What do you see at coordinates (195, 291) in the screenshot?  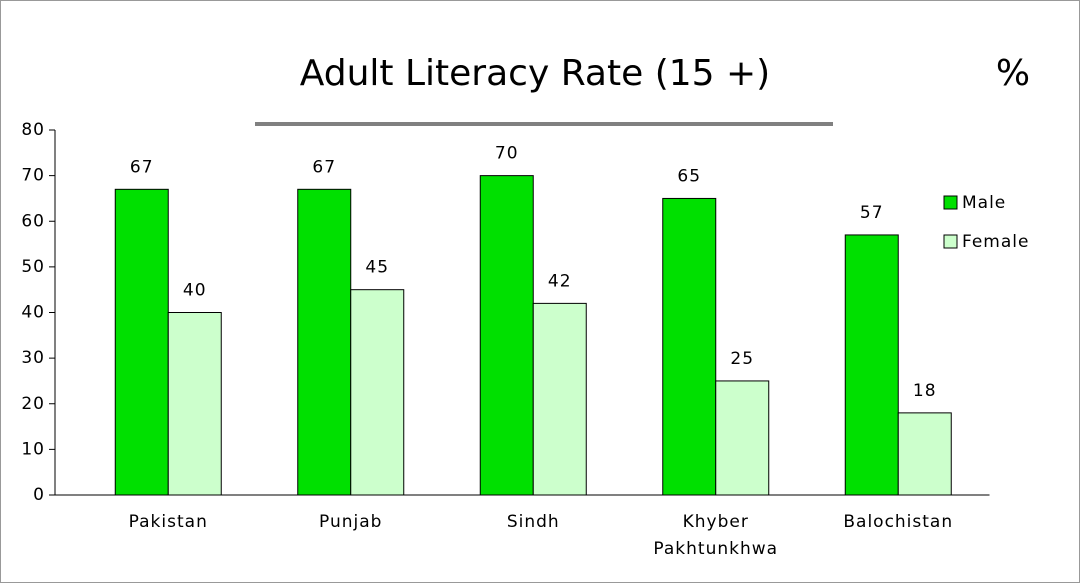 I see `value-label: 40` at bounding box center [195, 291].